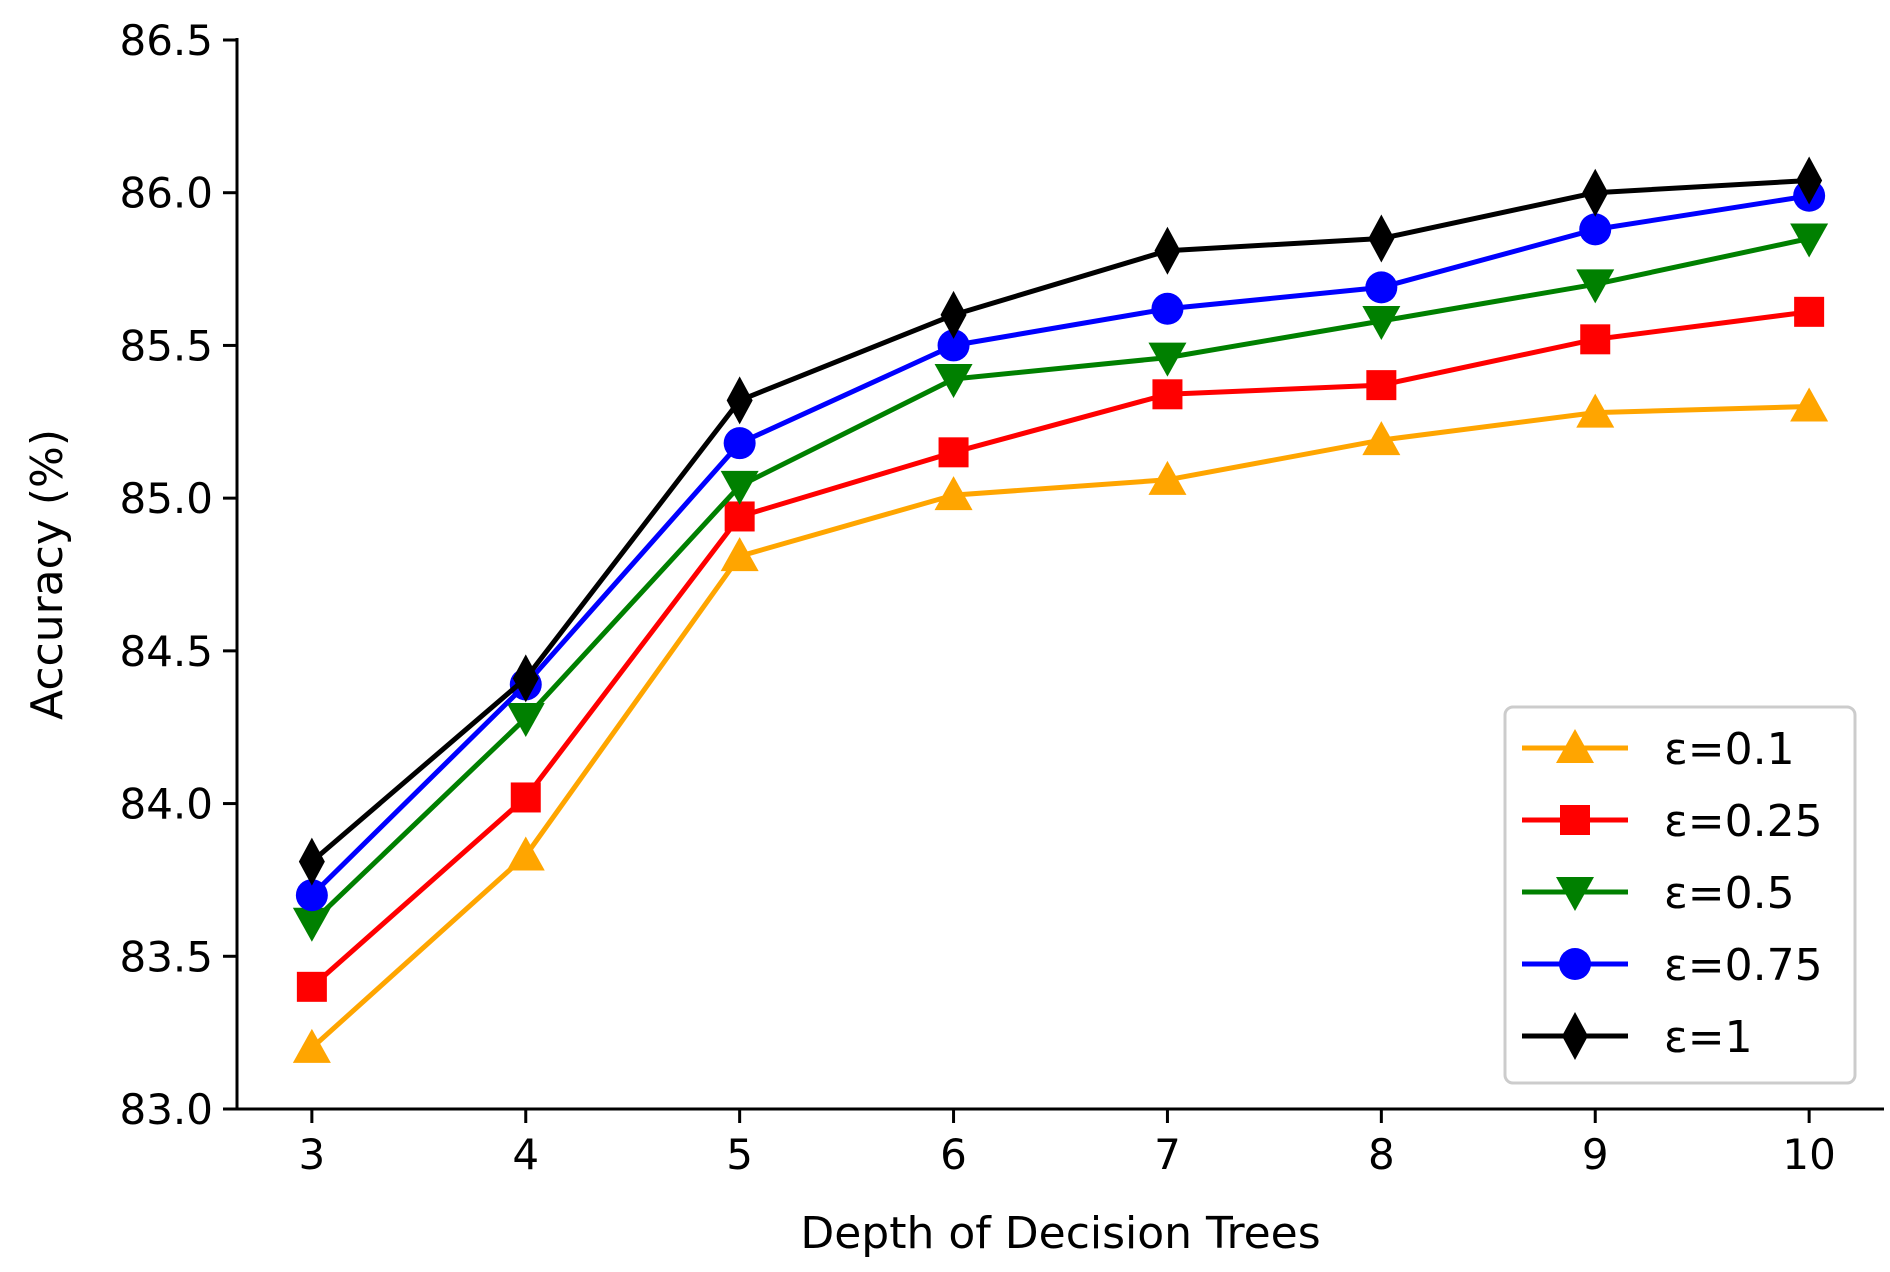  Describe the element at coordinates (166, 193) in the screenshot. I see `y-tick-label: 86.0` at that location.